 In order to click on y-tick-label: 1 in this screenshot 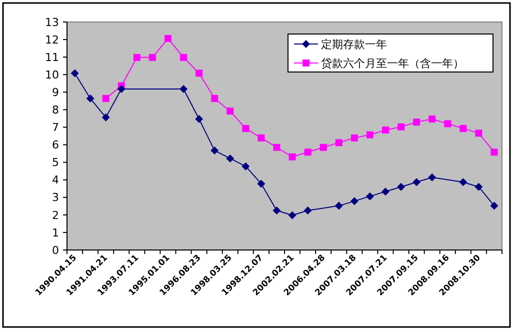, I will do `click(55, 233)`.